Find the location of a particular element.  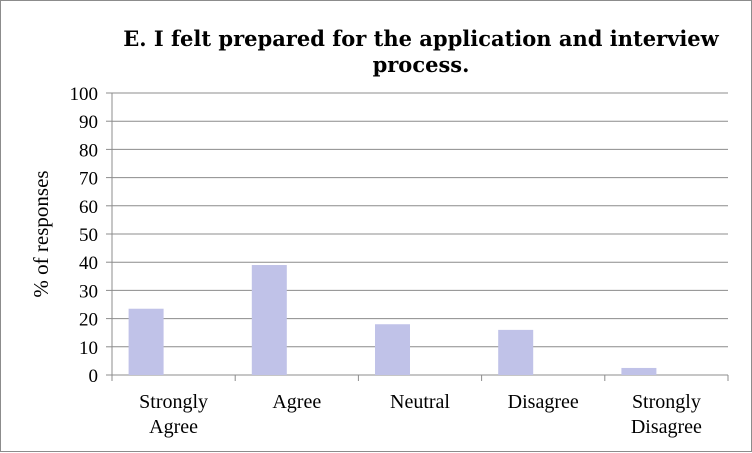

chart-title-line-2: process. is located at coordinates (421, 64).